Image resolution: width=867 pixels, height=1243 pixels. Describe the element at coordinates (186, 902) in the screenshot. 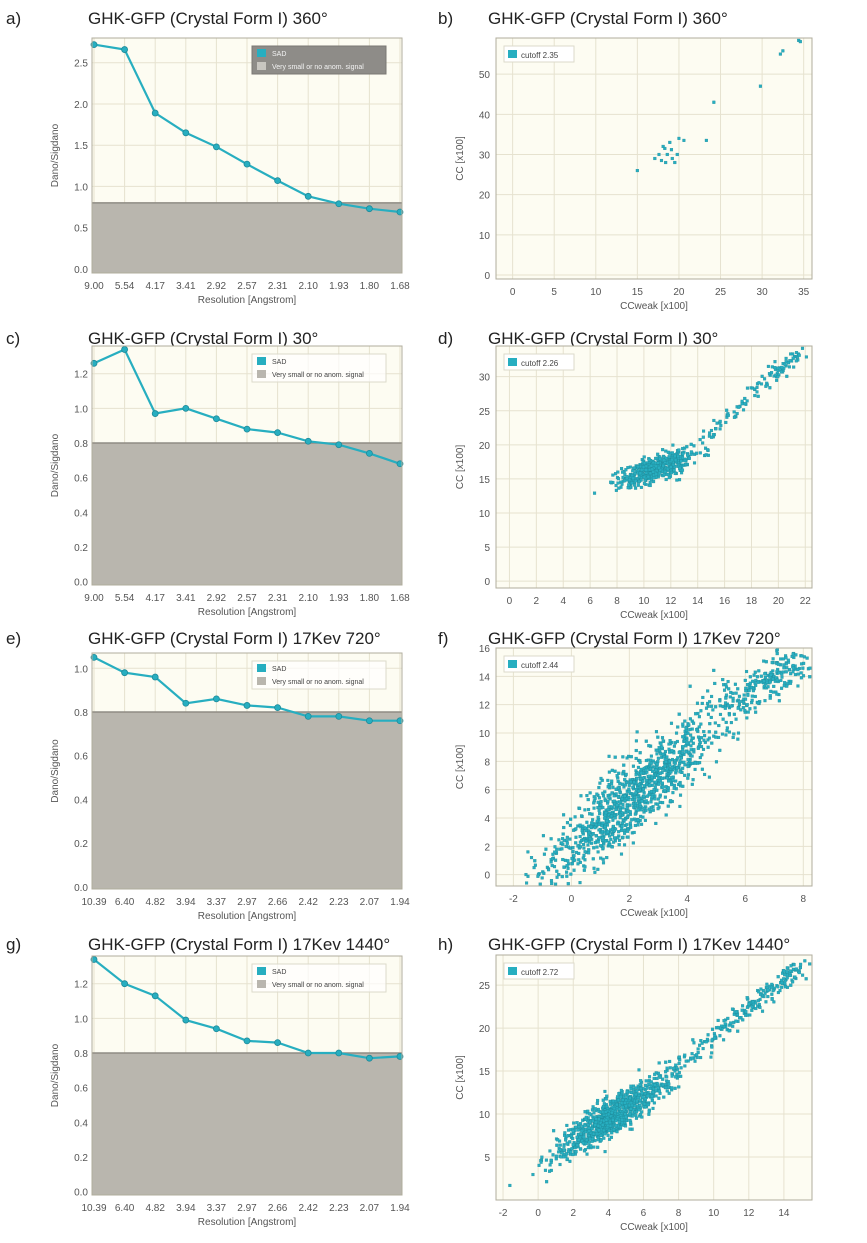

I see `x-tick-label: 3.94` at that location.